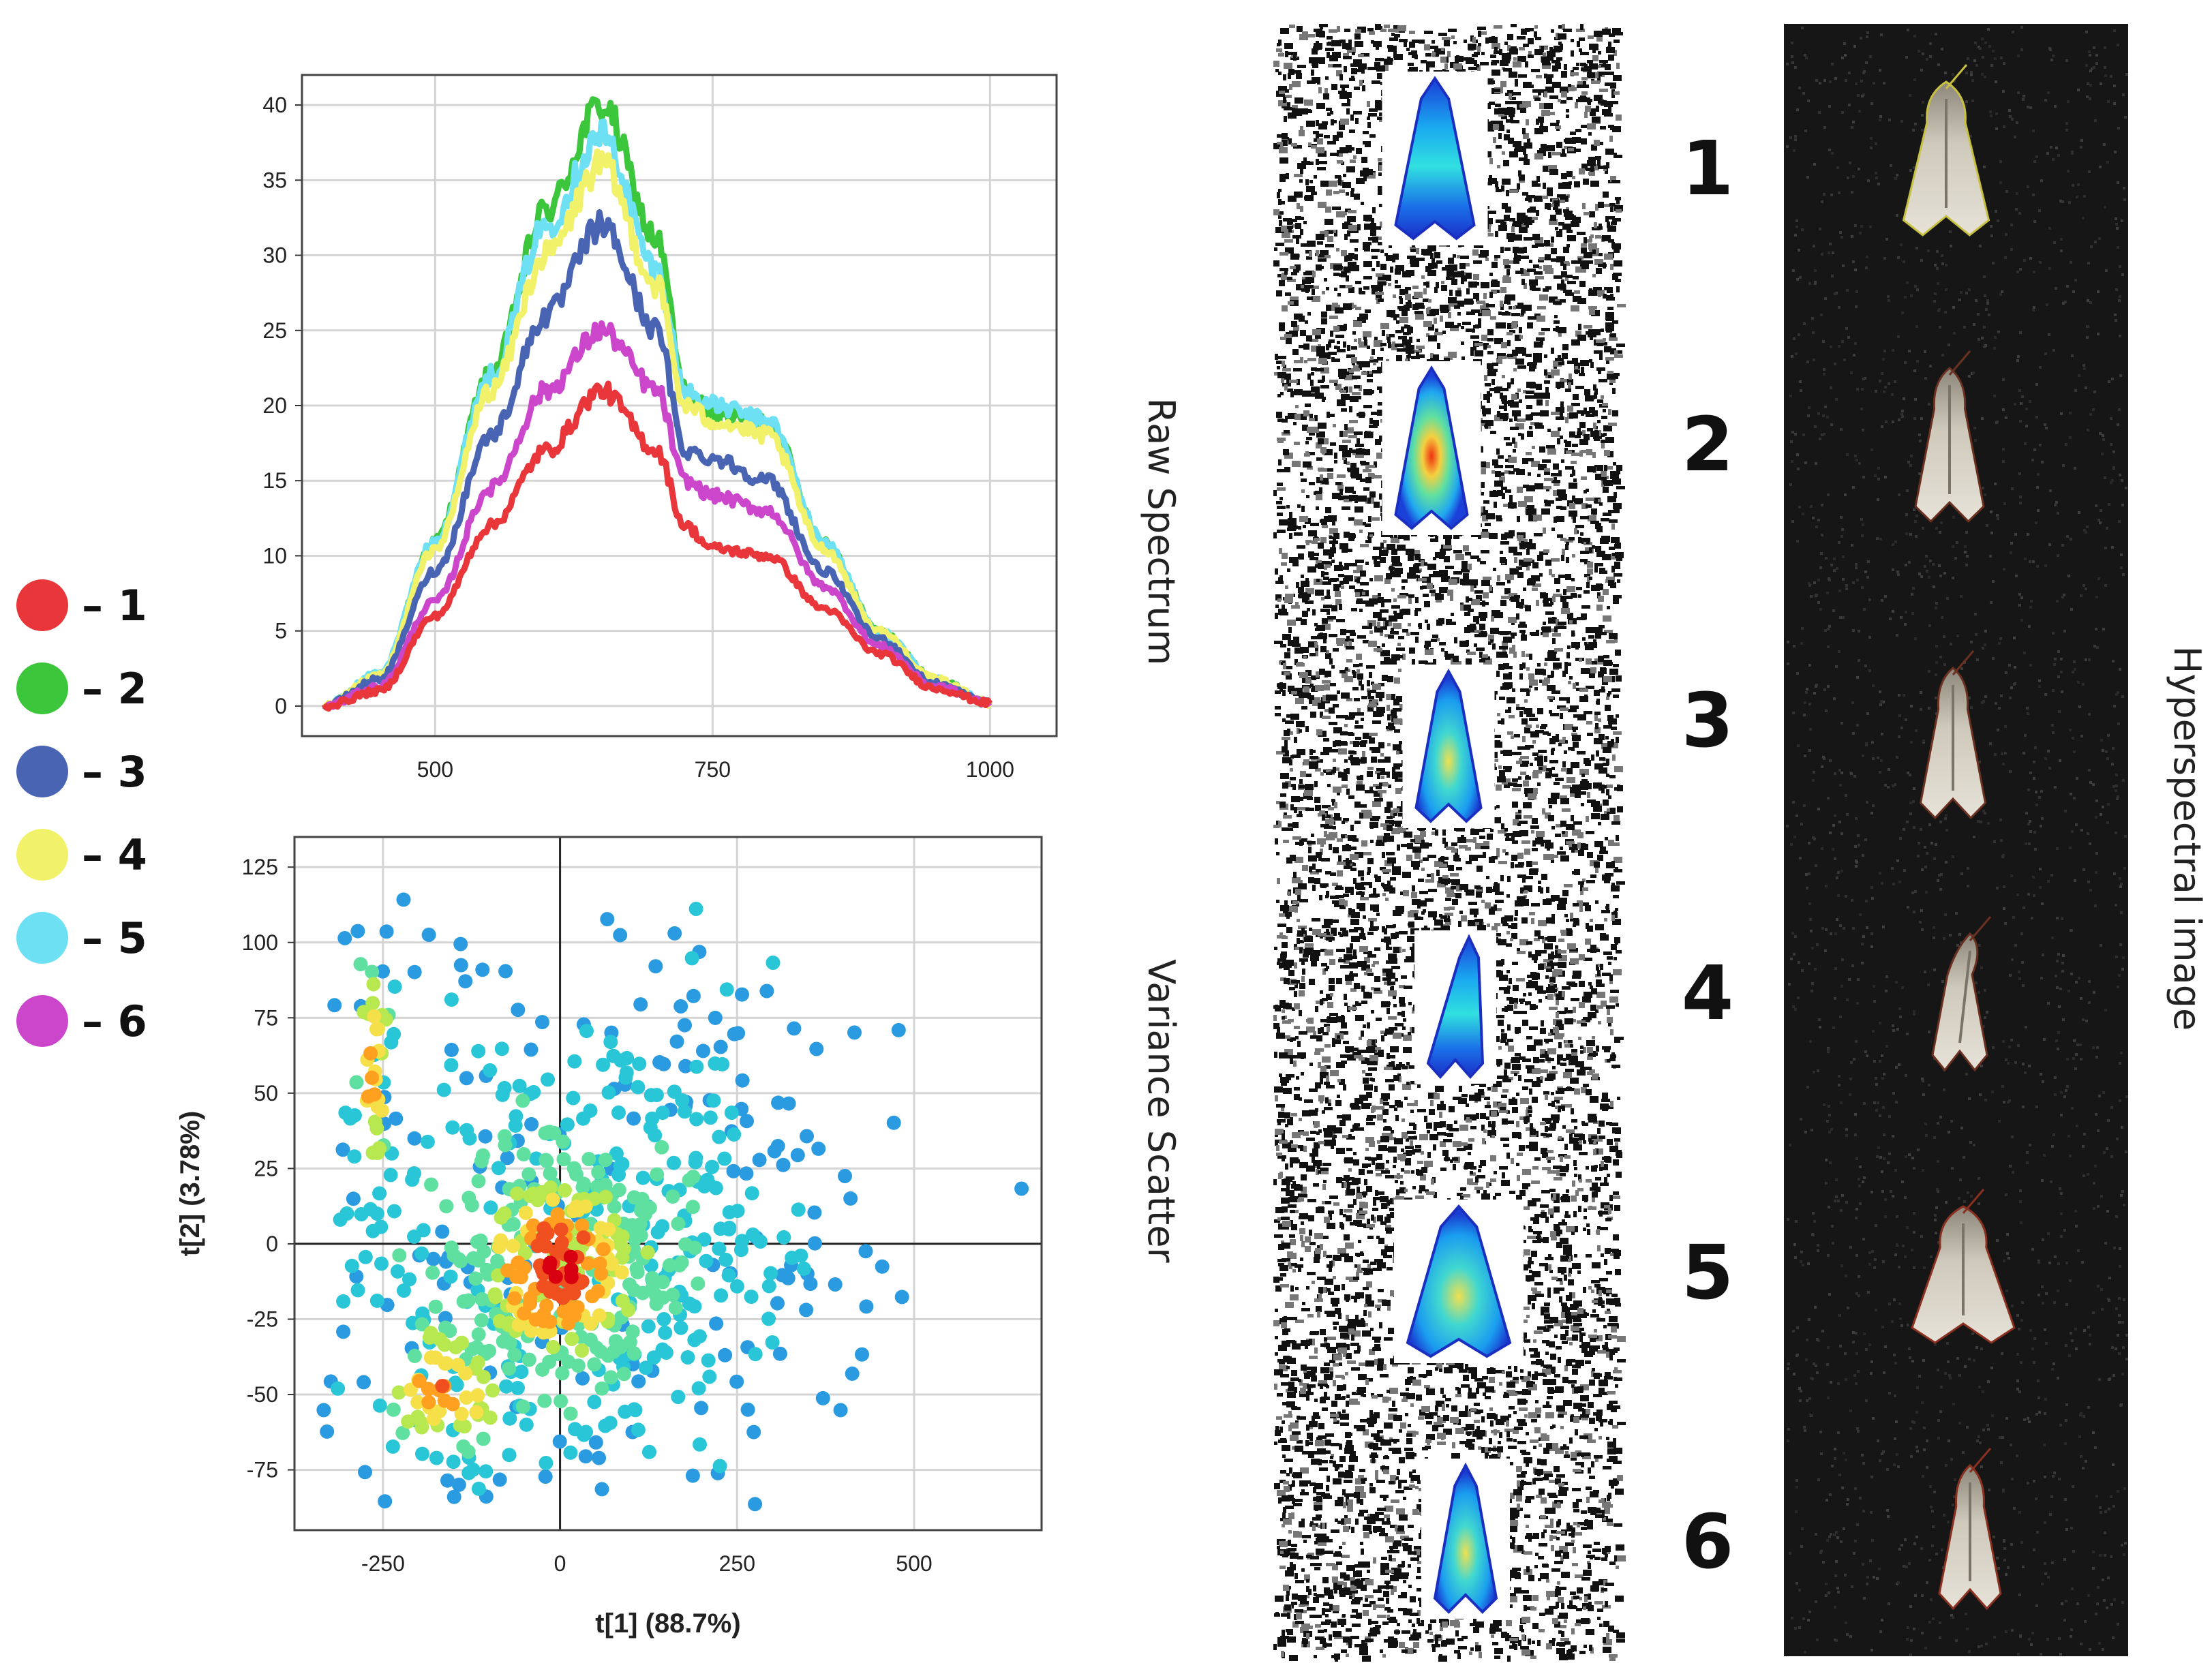  Describe the element at coordinates (114, 689) in the screenshot. I see `legend-label-2: – 2` at that location.